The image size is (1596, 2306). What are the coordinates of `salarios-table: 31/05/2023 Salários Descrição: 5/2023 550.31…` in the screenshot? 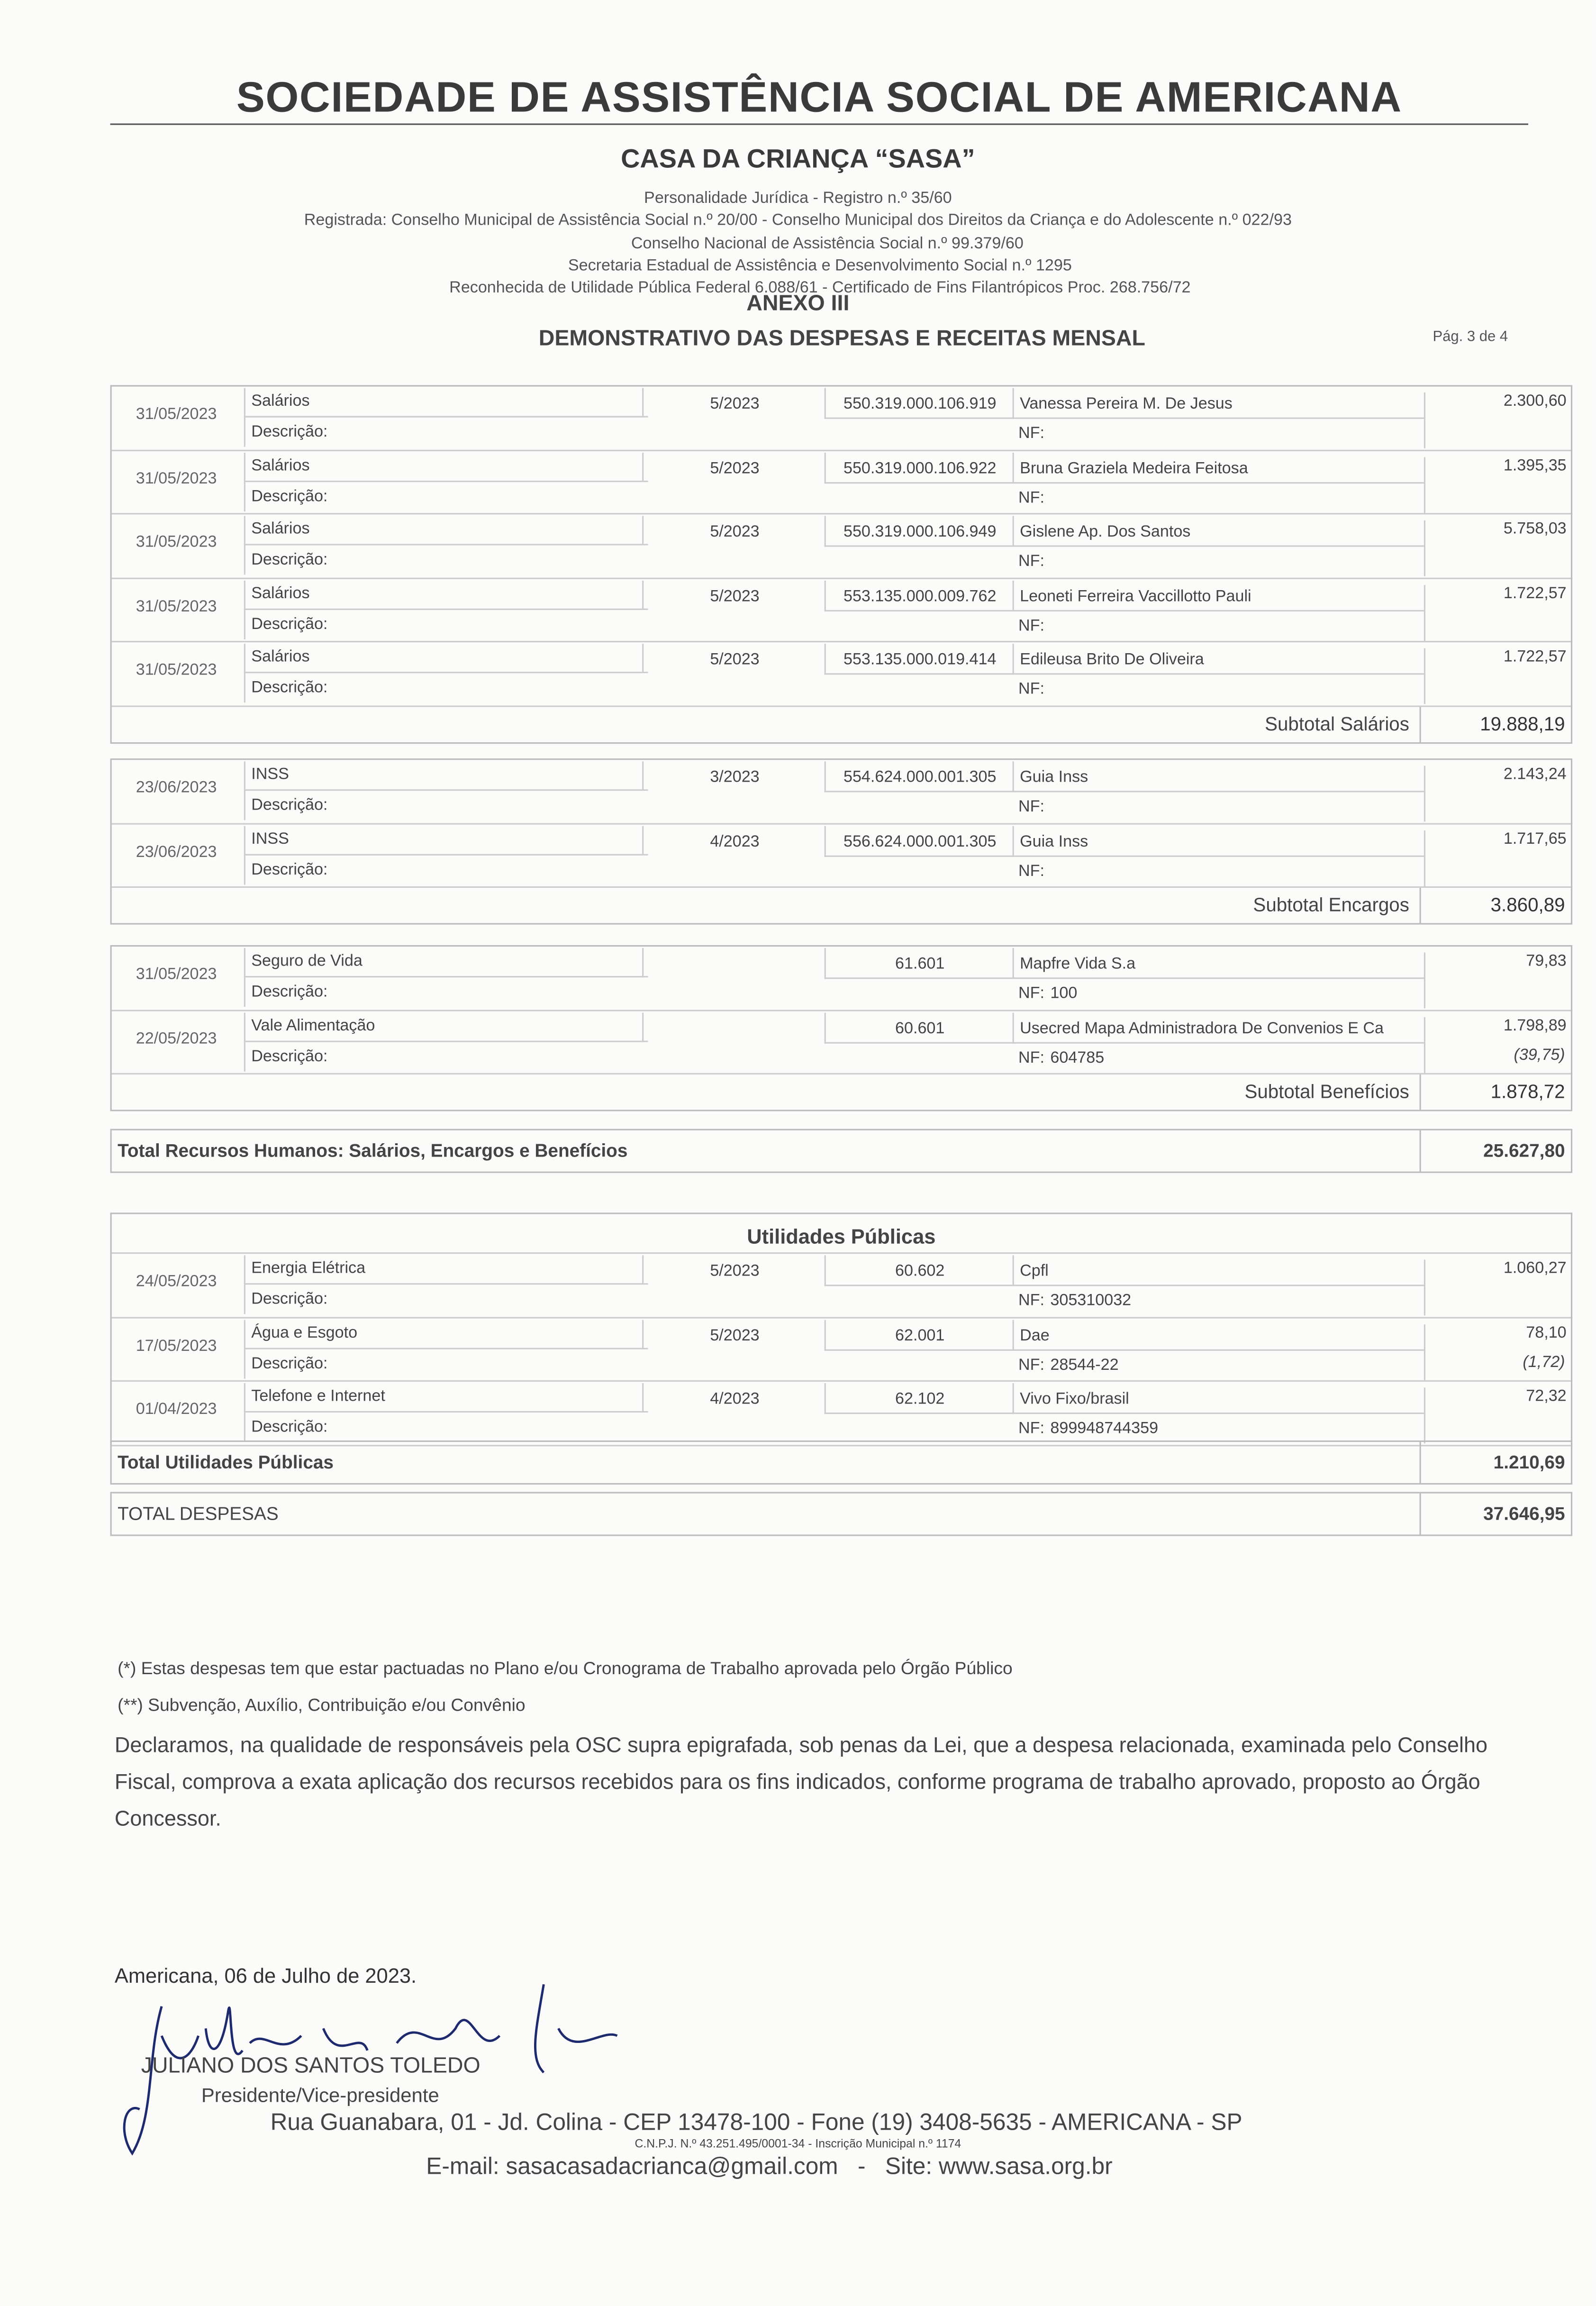 It's located at (842, 564).